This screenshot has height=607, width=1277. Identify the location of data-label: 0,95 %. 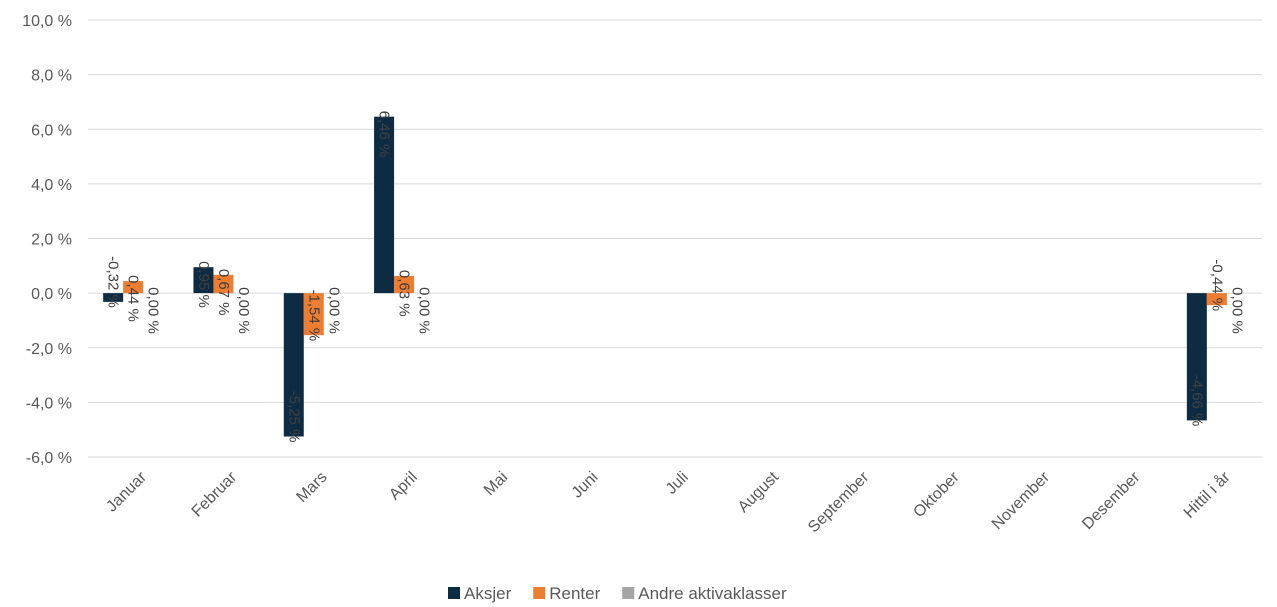
(203, 284).